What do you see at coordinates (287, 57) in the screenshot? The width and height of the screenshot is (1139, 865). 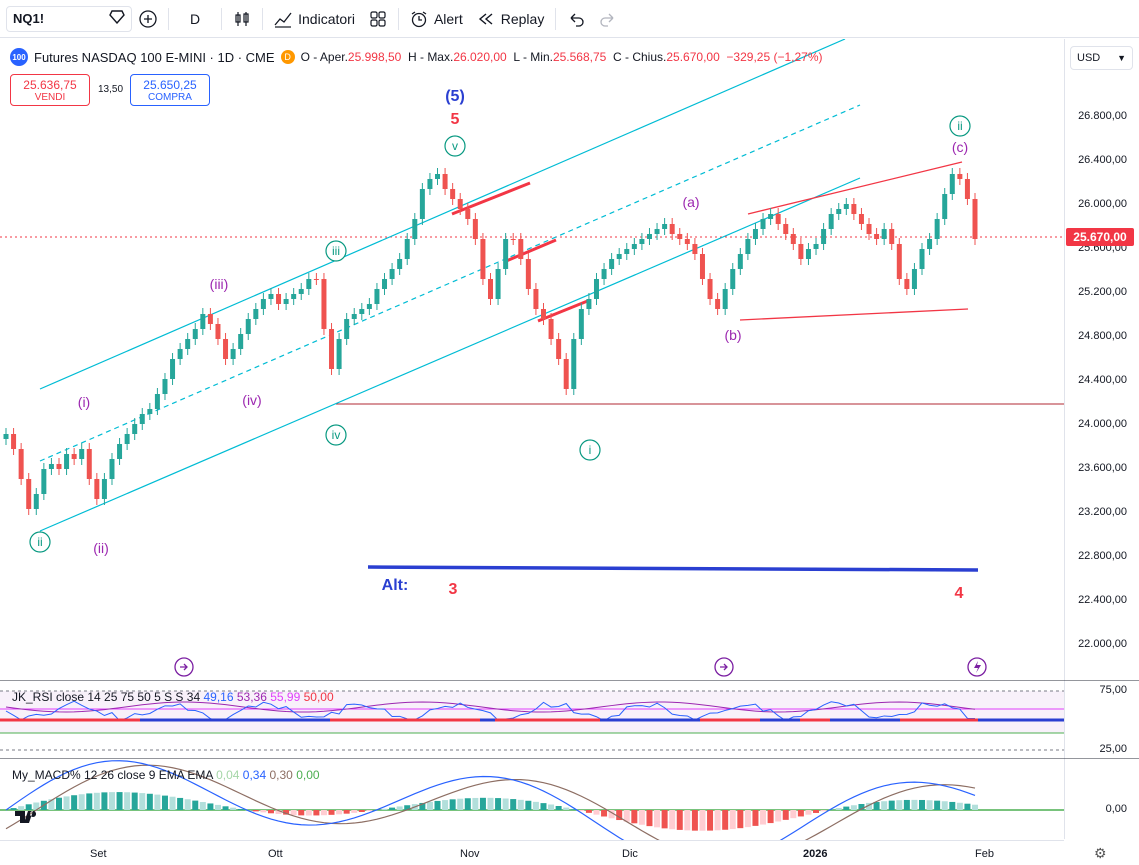 I see `delayed-data-badge: D` at bounding box center [287, 57].